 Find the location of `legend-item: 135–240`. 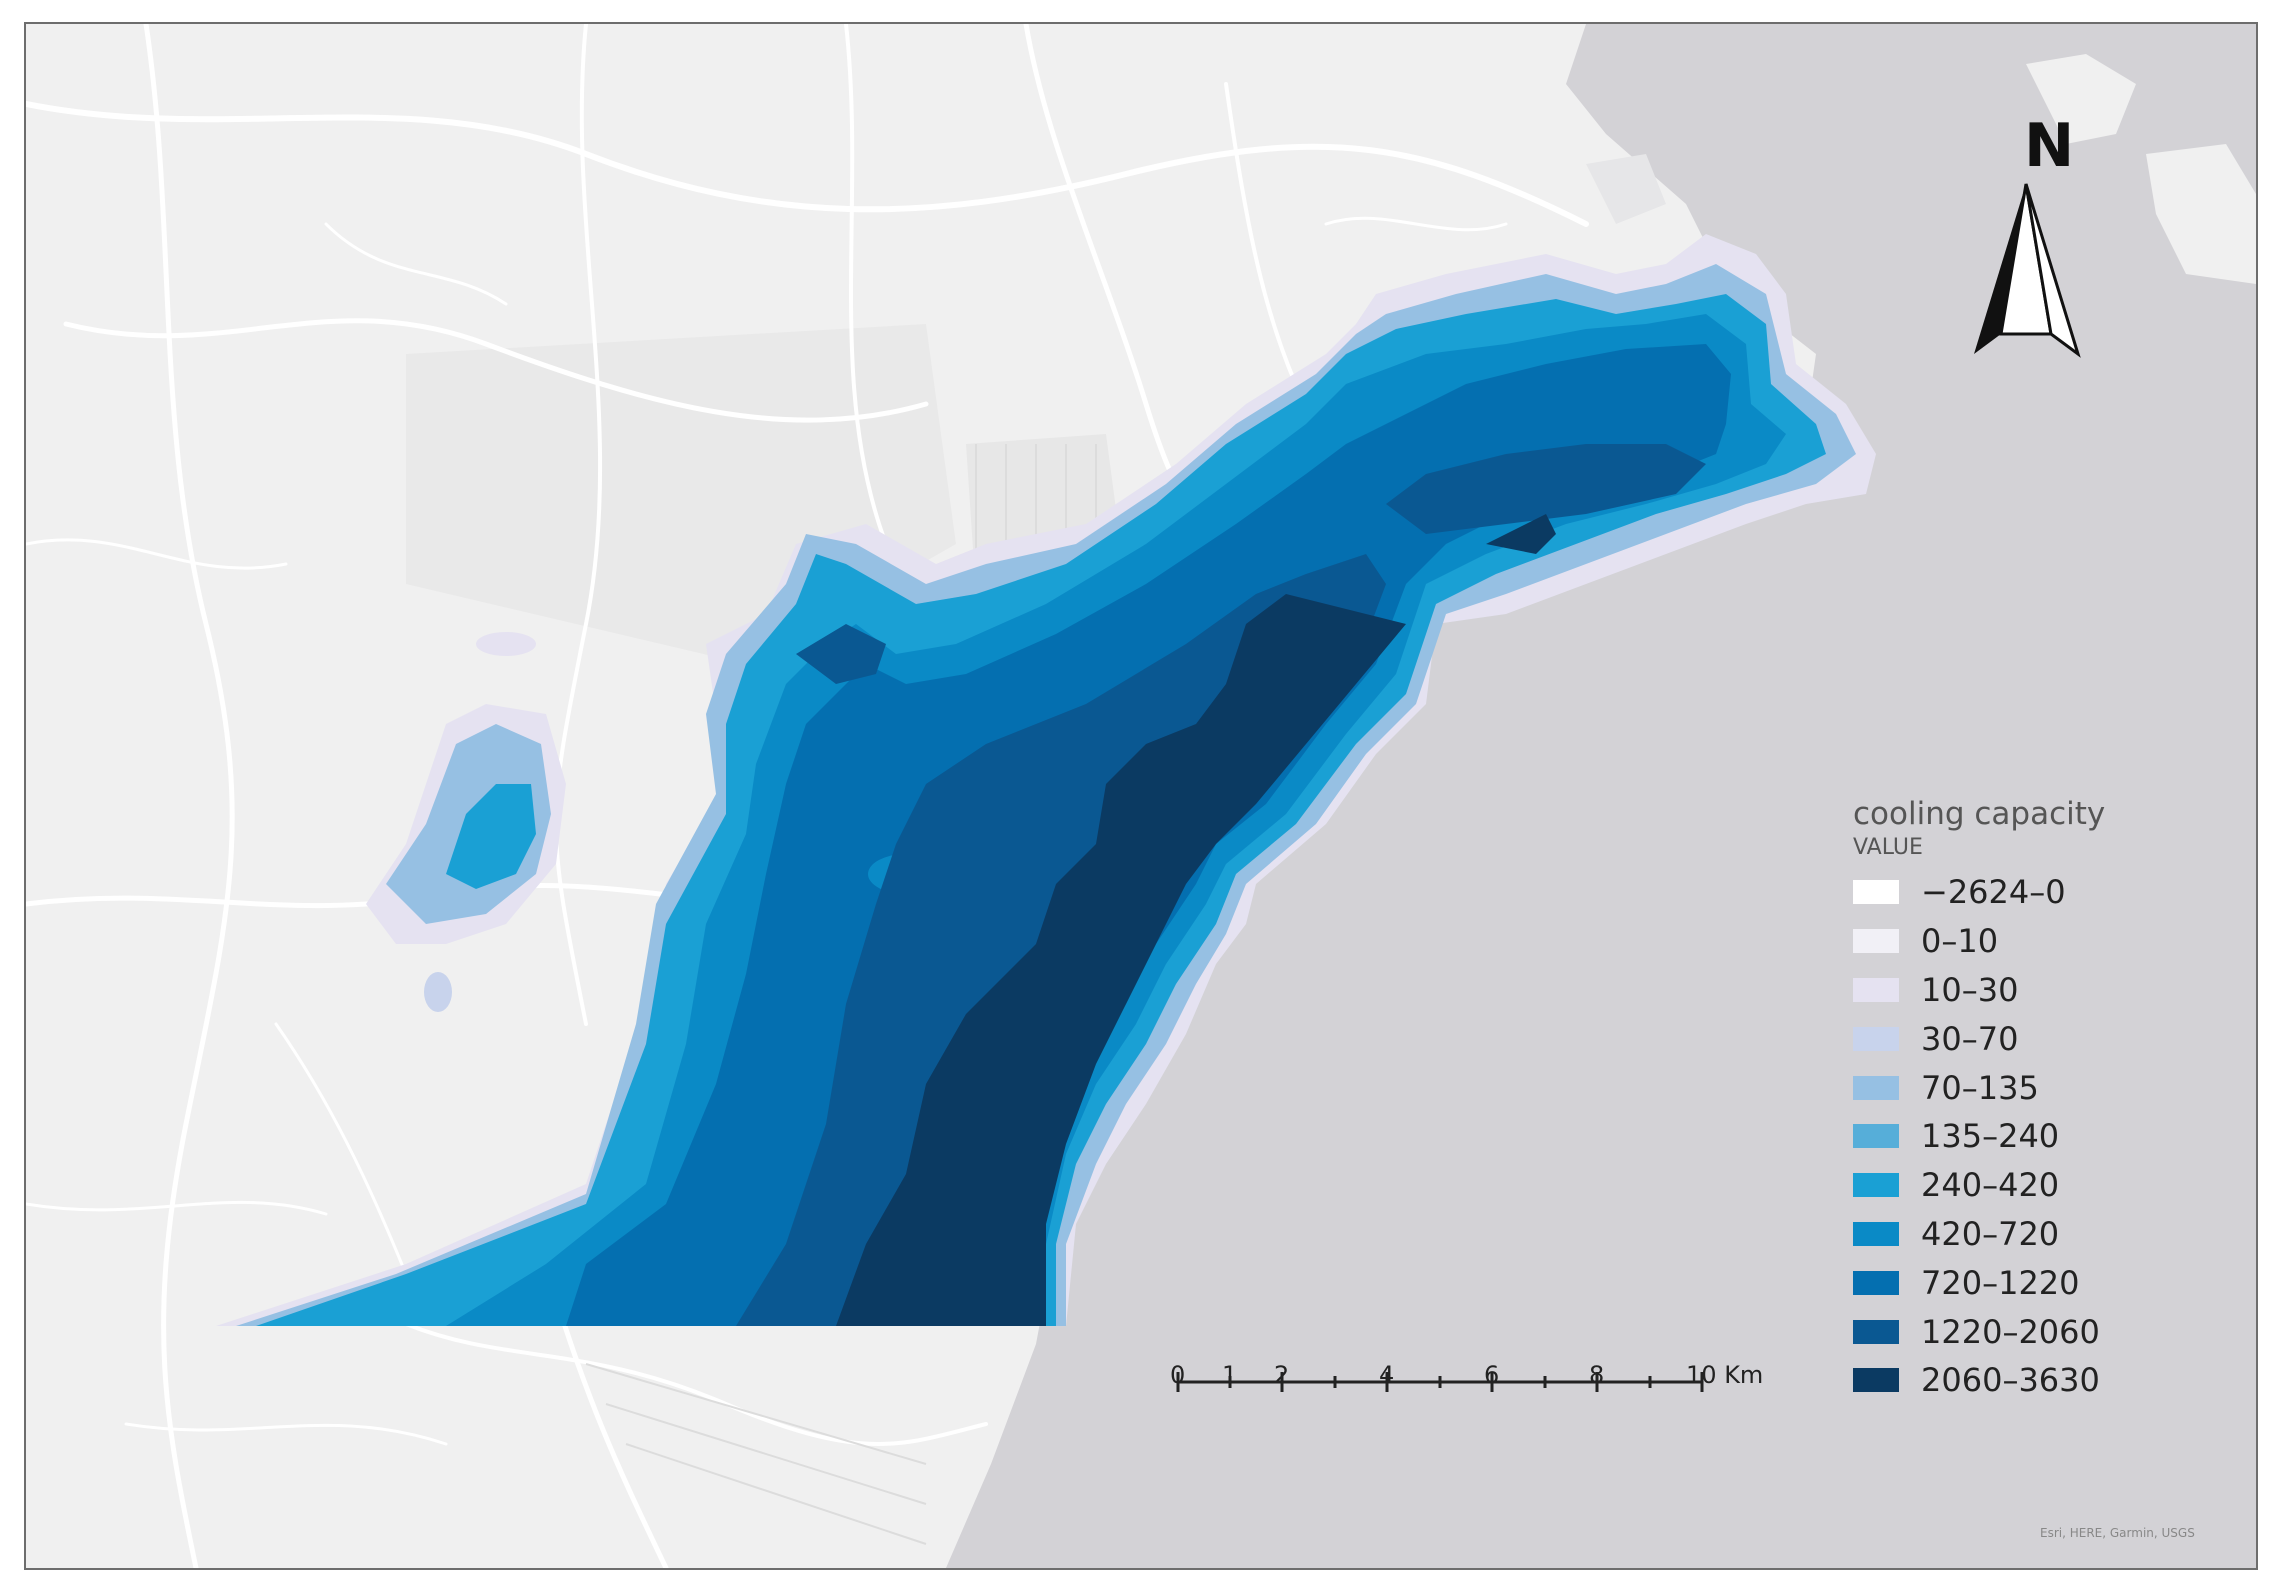

legend-item: 135–240 is located at coordinates (2043, 1136).